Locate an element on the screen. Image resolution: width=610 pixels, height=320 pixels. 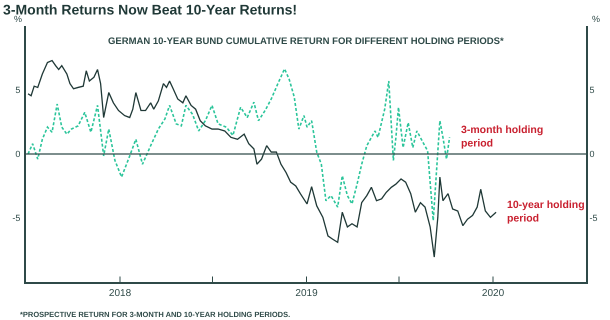
y2-tick-label: 5 is located at coordinates (592, 90).